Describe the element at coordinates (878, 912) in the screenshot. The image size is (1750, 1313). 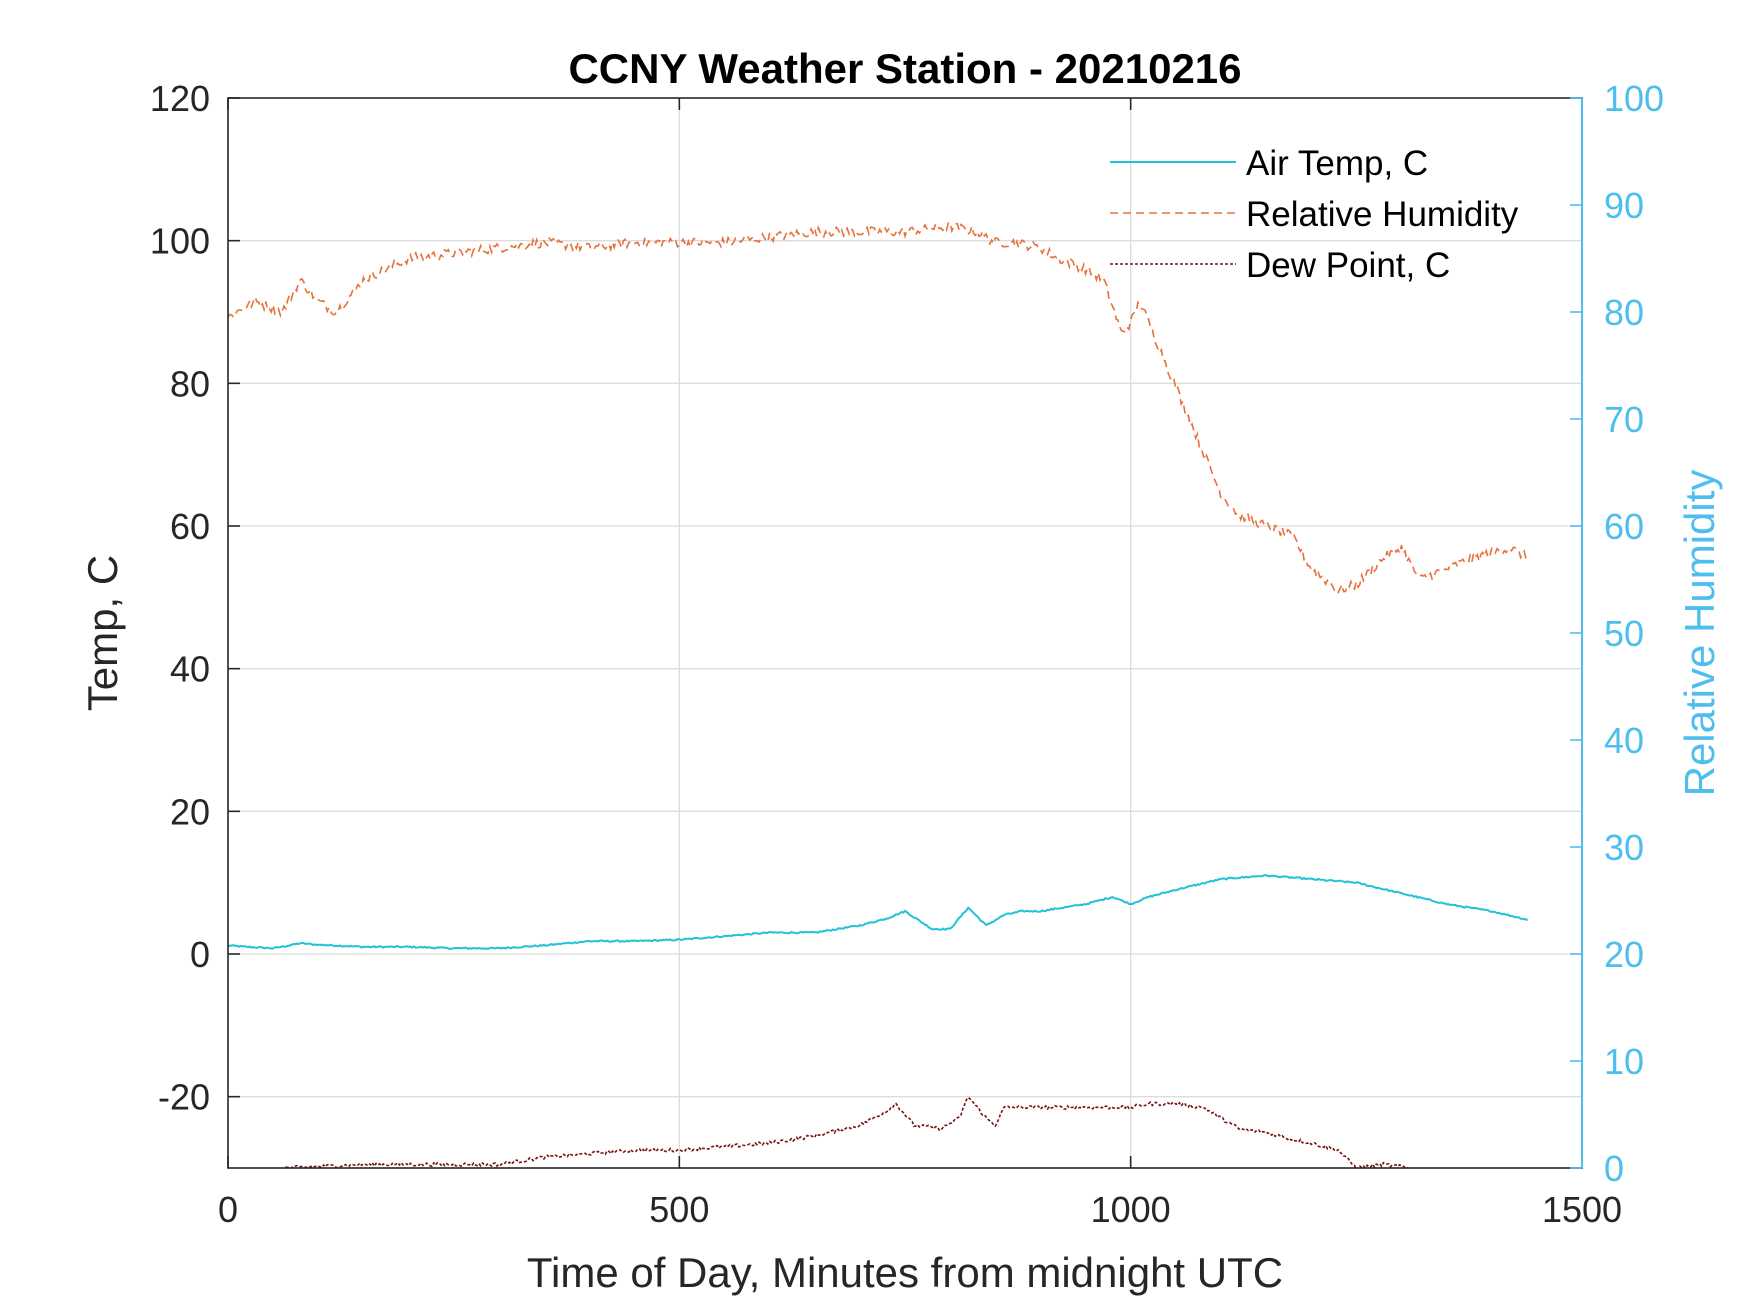
I see `series-line-air-temp-c` at that location.